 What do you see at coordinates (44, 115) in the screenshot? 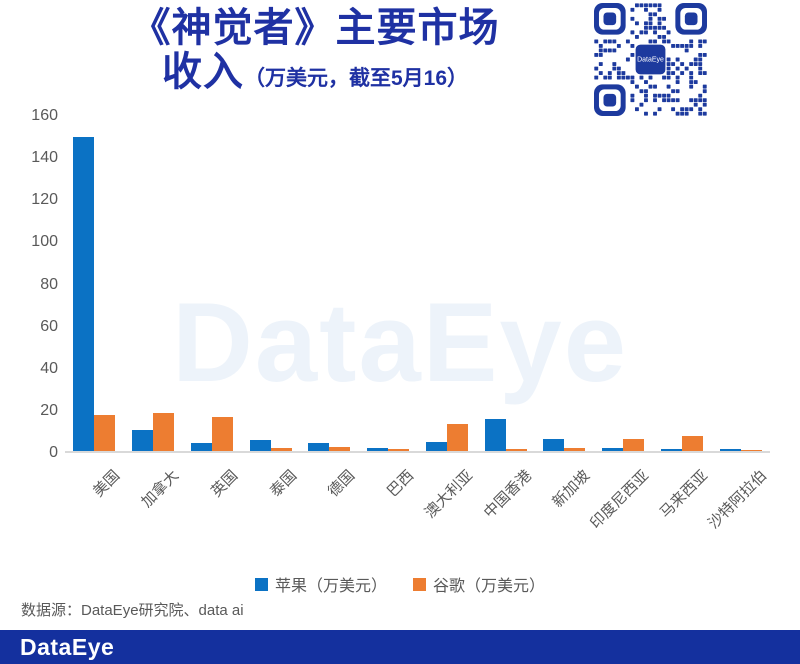
I see `y-axis-label: 160` at bounding box center [44, 115].